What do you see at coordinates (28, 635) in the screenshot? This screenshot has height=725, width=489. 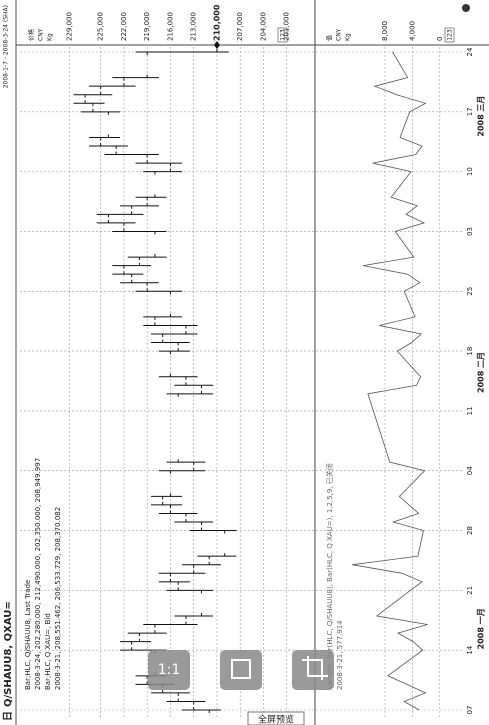 I see `legend-line: Bar;HLC, Q/SHAUU8, Last Trade` at bounding box center [28, 635].